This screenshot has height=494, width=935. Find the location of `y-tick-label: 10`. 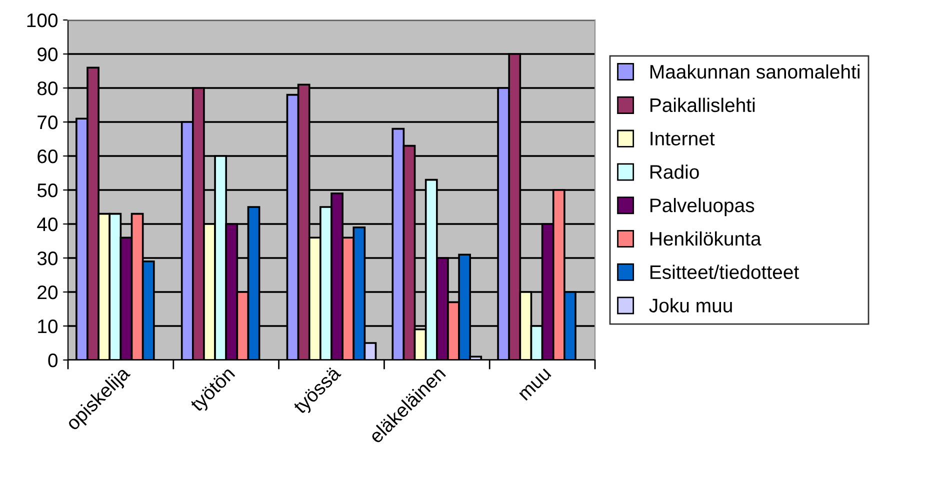

y-tick-label: 10 is located at coordinates (48, 326).